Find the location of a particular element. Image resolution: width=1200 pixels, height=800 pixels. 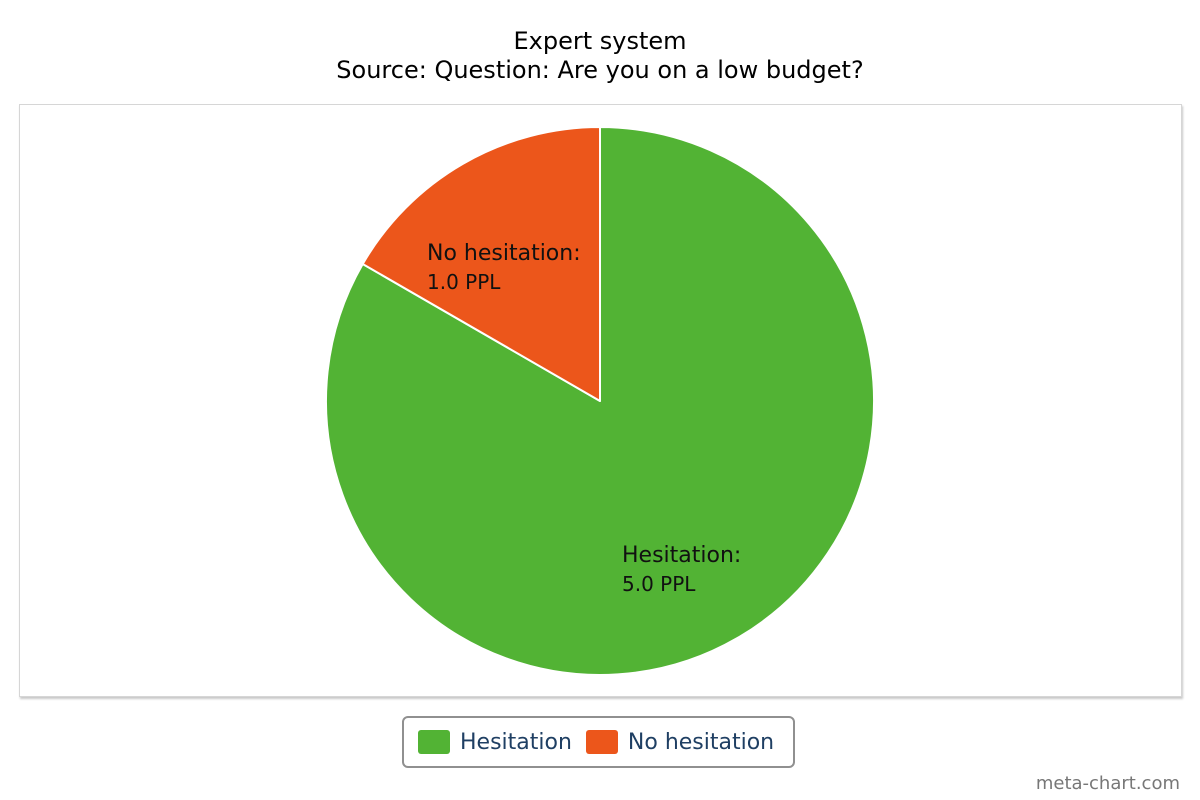

chart-title: Expert system is located at coordinates (600, 41).